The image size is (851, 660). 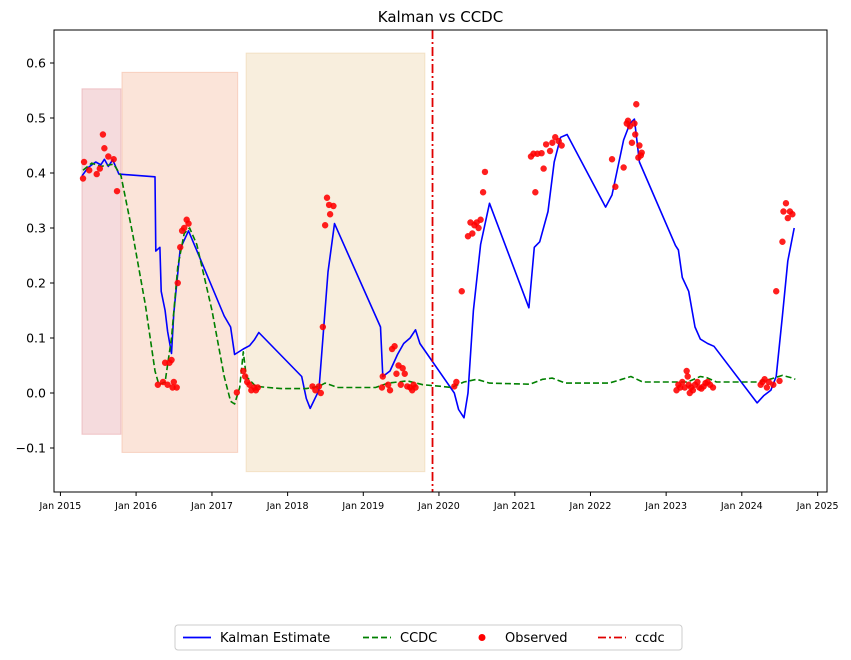 I want to click on legend-label: ccdc, so click(x=650, y=638).